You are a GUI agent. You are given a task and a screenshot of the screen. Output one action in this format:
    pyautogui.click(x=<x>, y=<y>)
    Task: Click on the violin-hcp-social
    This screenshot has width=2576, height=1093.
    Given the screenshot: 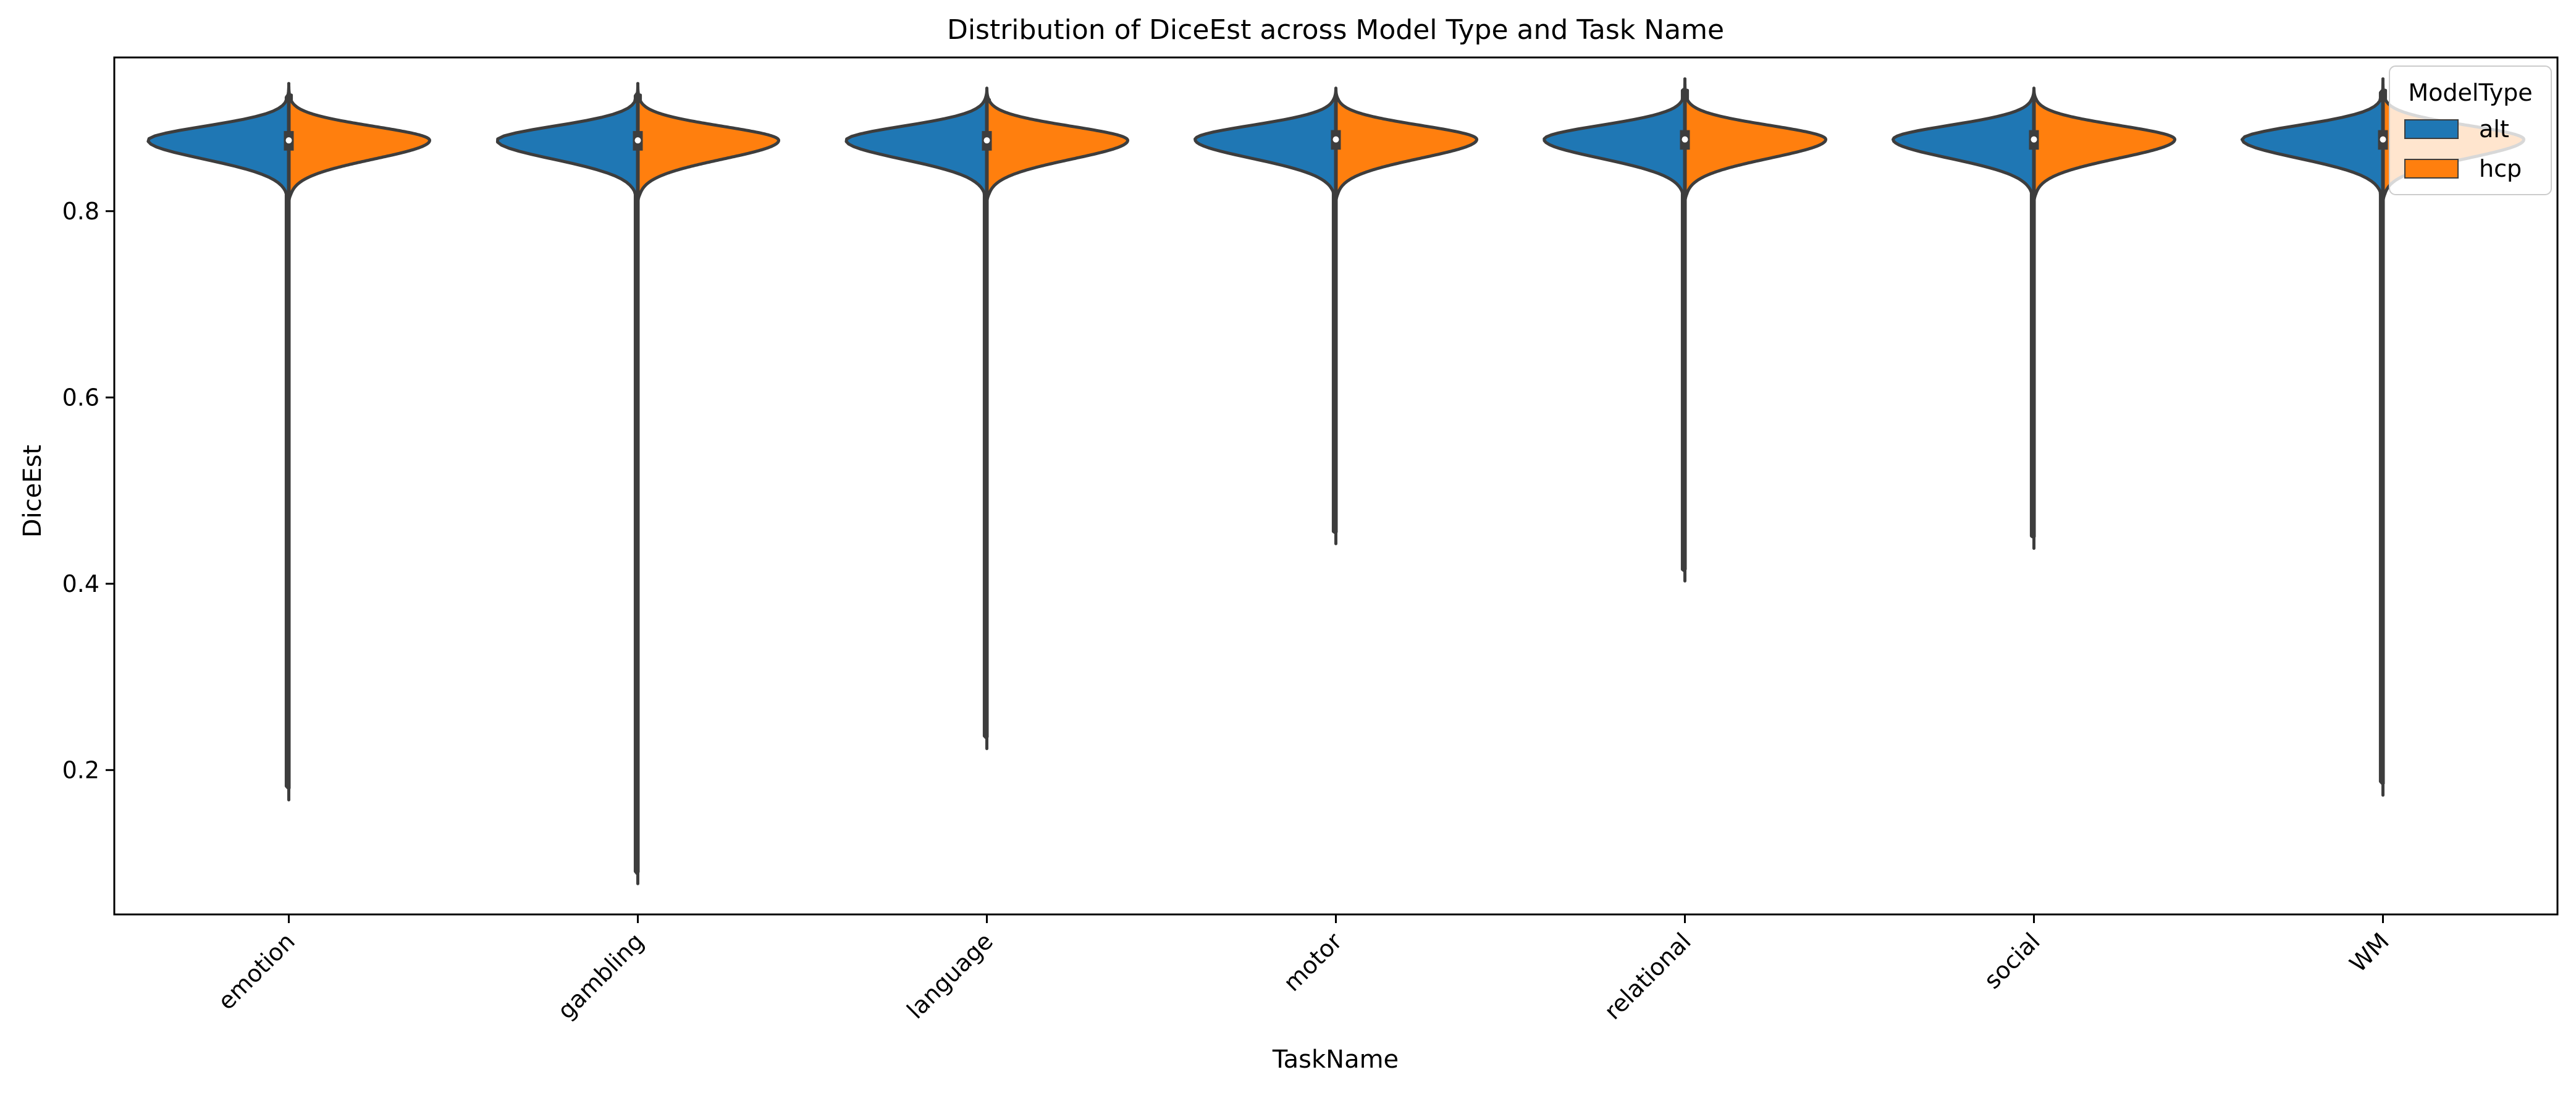 What is the action you would take?
    pyautogui.click(x=2104, y=147)
    